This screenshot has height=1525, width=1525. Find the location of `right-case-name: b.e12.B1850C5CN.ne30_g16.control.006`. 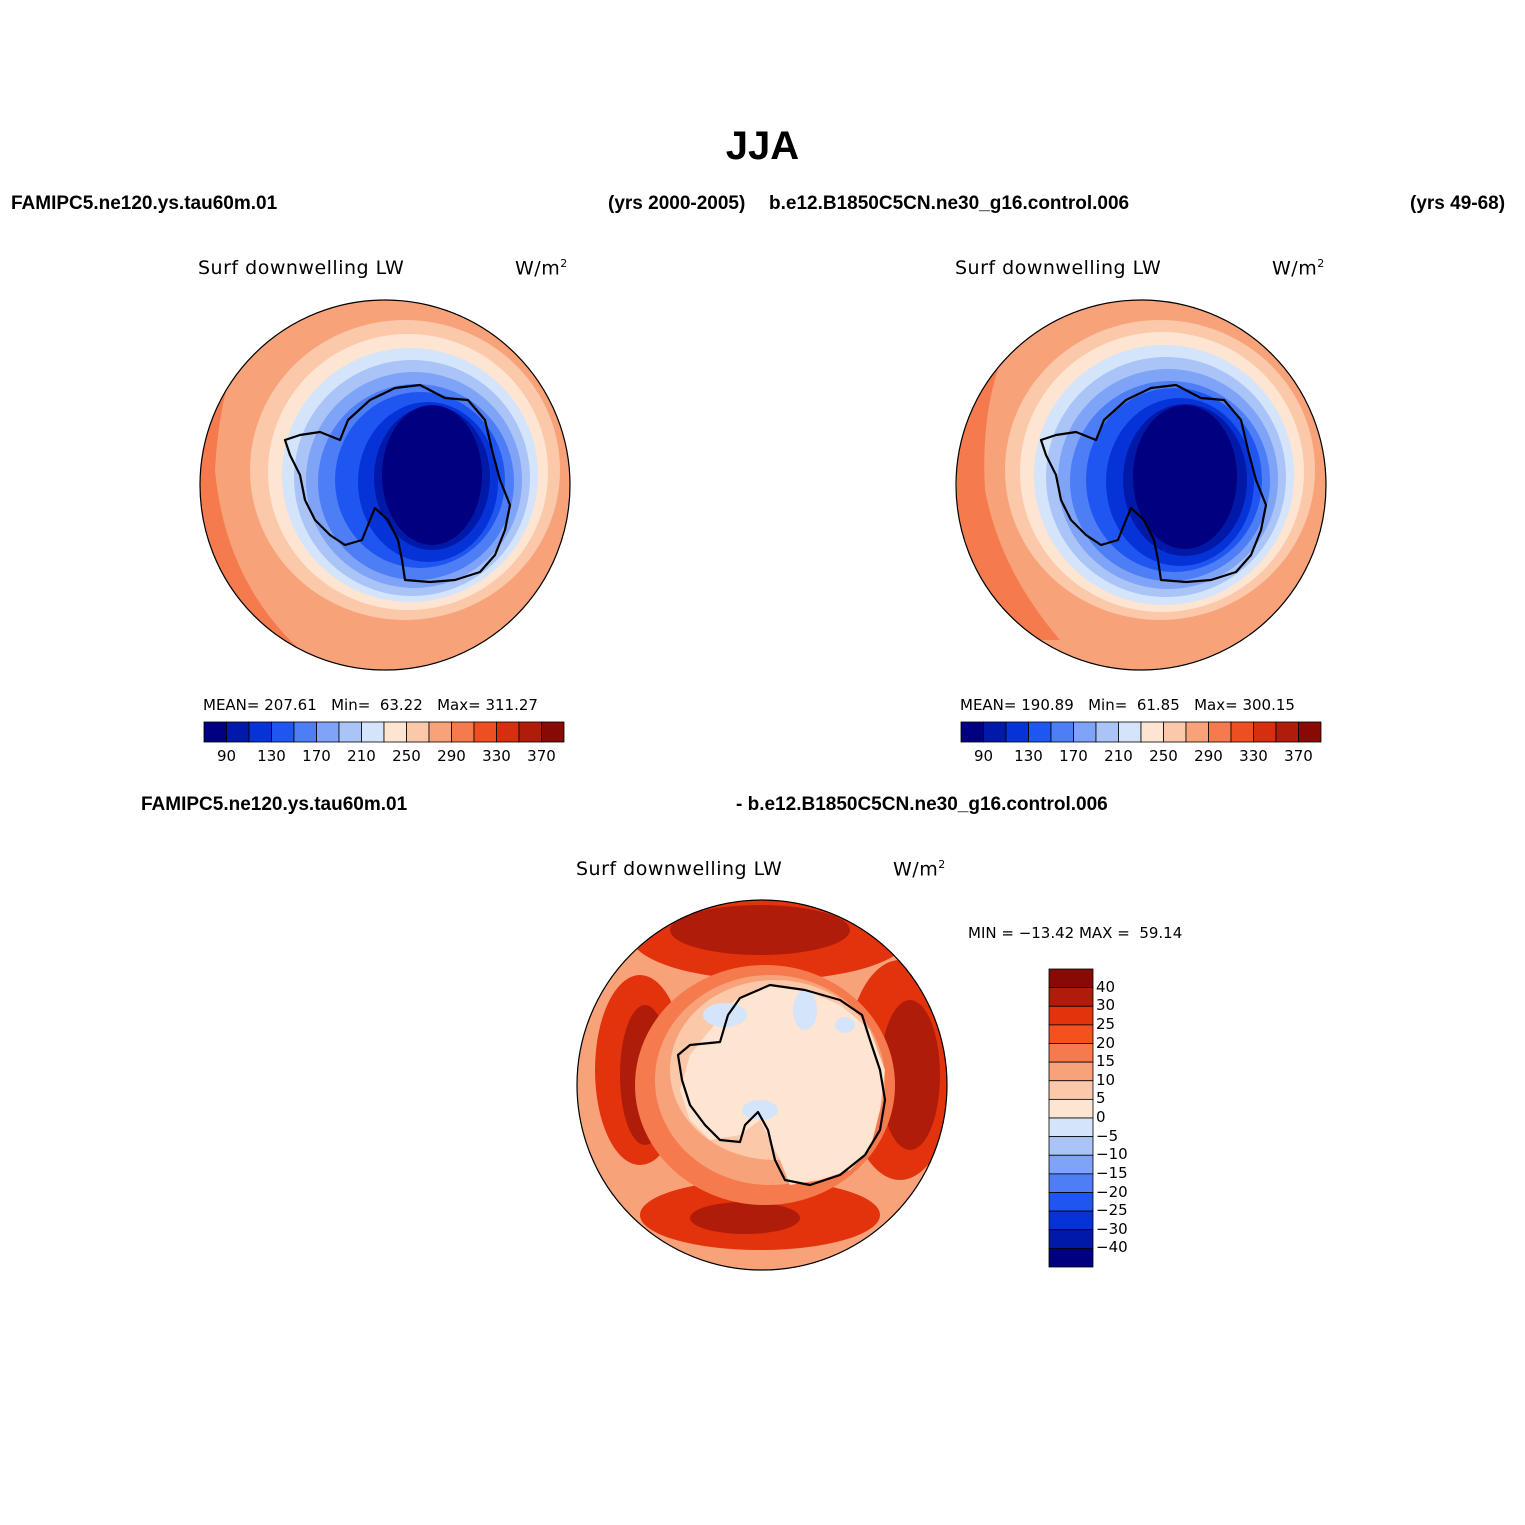

right-case-name: b.e12.B1850C5CN.ne30_g16.control.006 is located at coordinates (949, 203).